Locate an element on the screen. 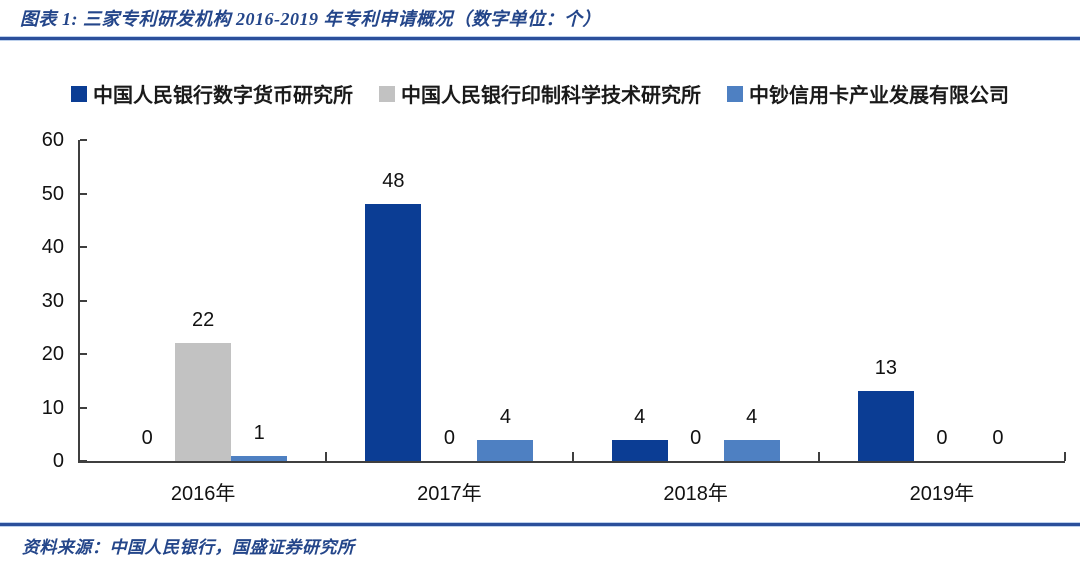 The height and width of the screenshot is (572, 1080). bar-value-label: 48 is located at coordinates (393, 181).